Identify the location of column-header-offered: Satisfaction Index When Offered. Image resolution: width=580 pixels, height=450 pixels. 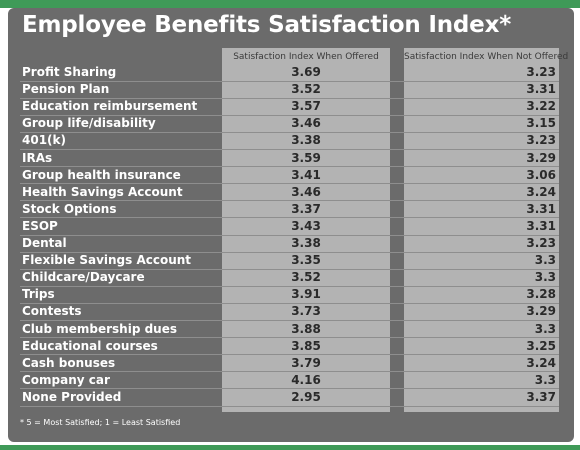
(306, 57).